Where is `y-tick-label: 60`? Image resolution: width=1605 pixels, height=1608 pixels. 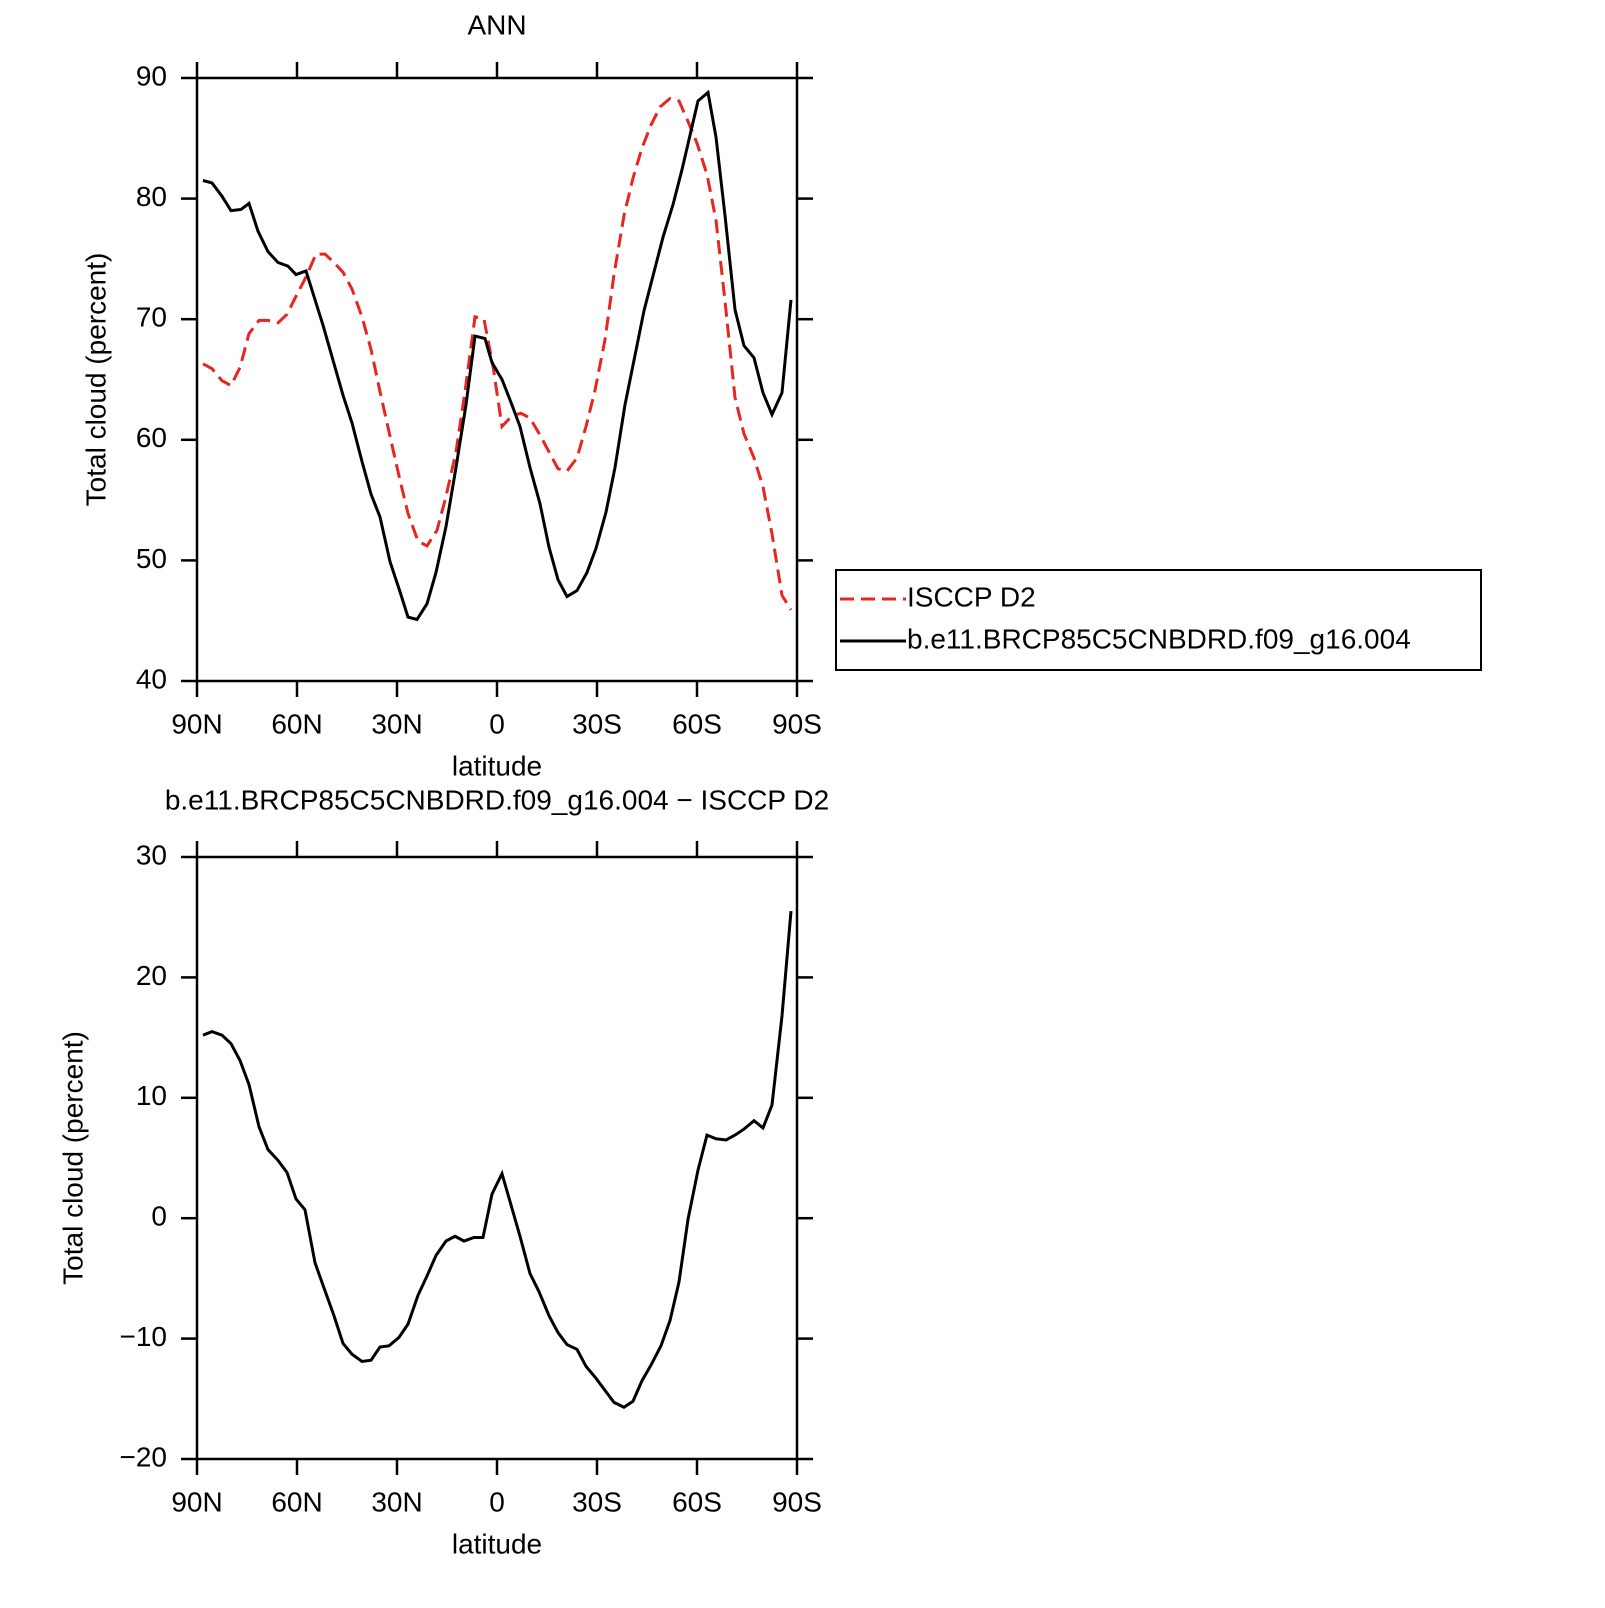 y-tick-label: 60 is located at coordinates (151, 437).